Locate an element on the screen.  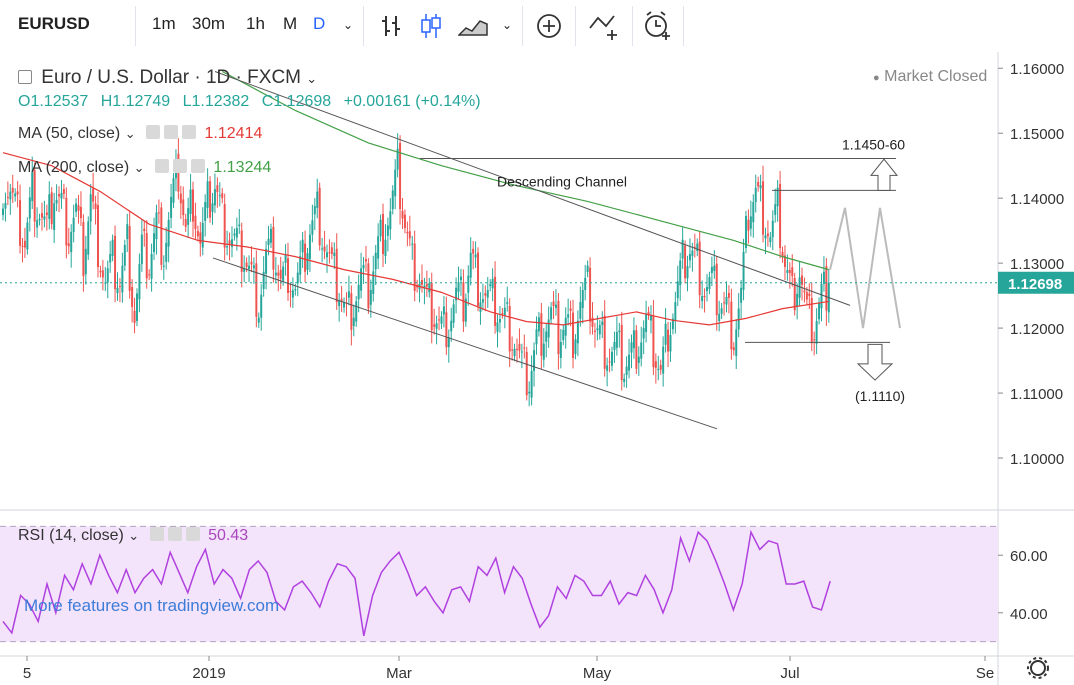
interval-30m: 30m is located at coordinates (209, 23).